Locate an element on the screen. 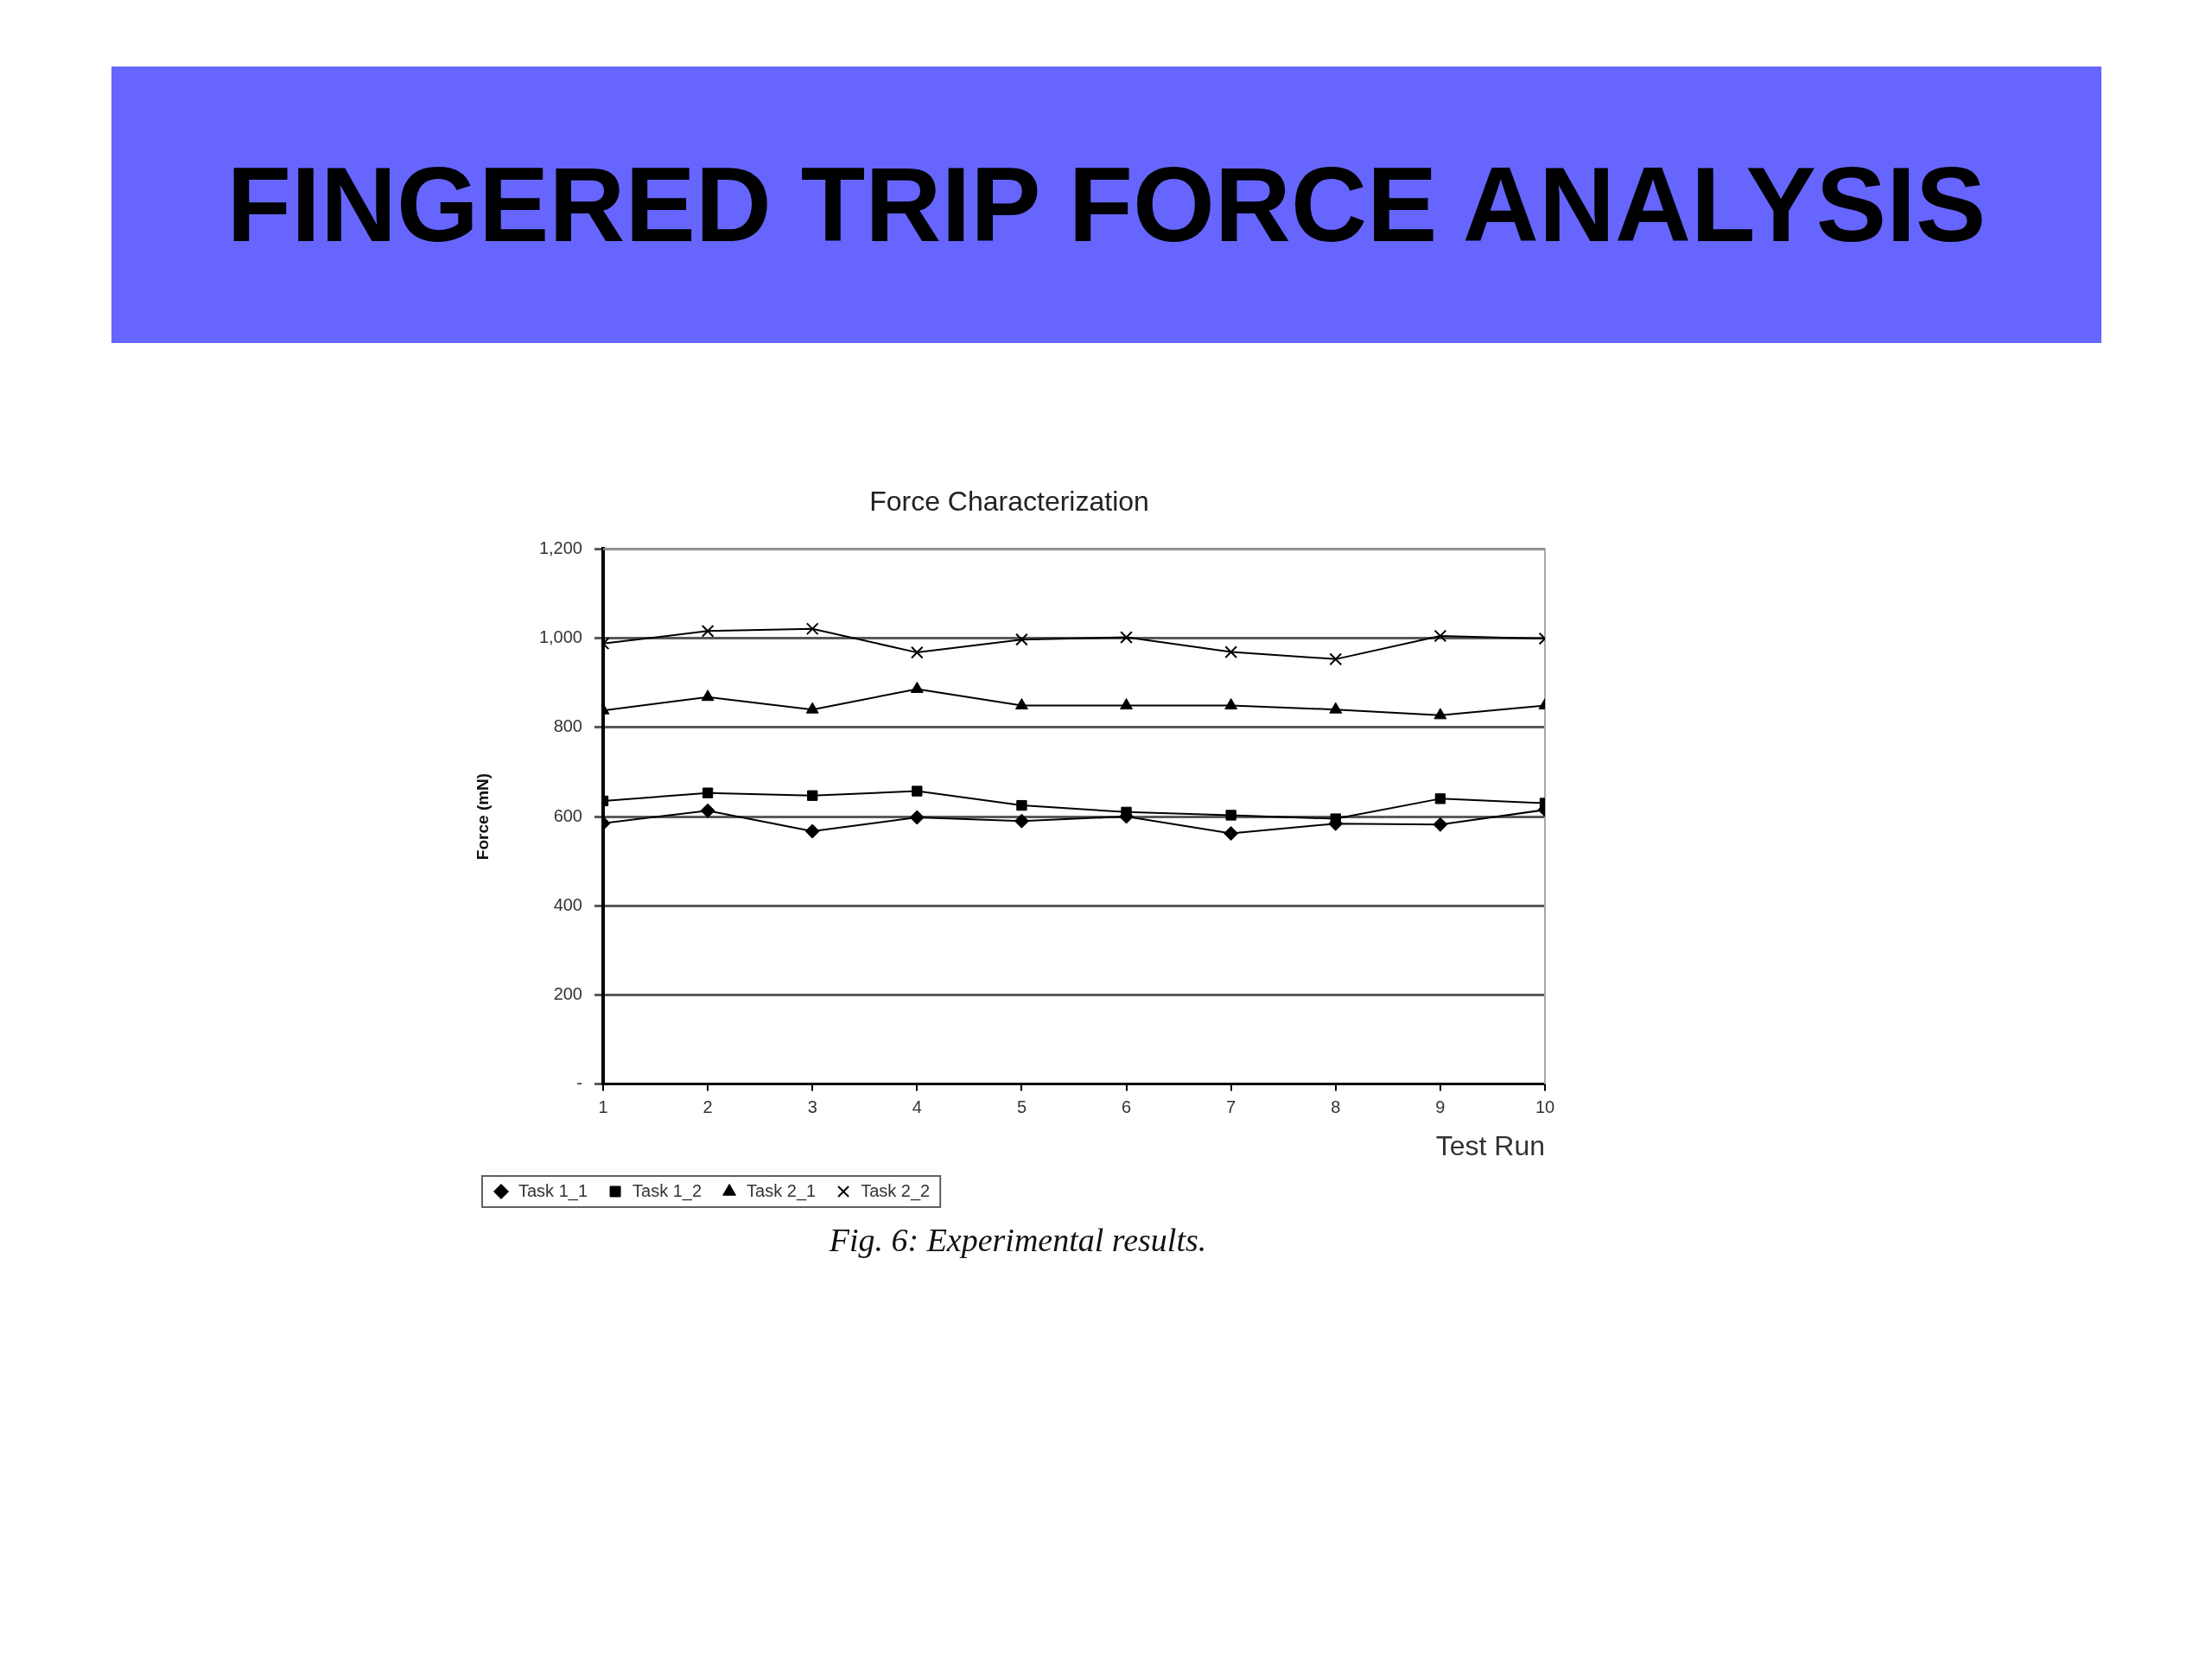 The image size is (2212, 1659). legend-label: Task 2_2 is located at coordinates (896, 1190).